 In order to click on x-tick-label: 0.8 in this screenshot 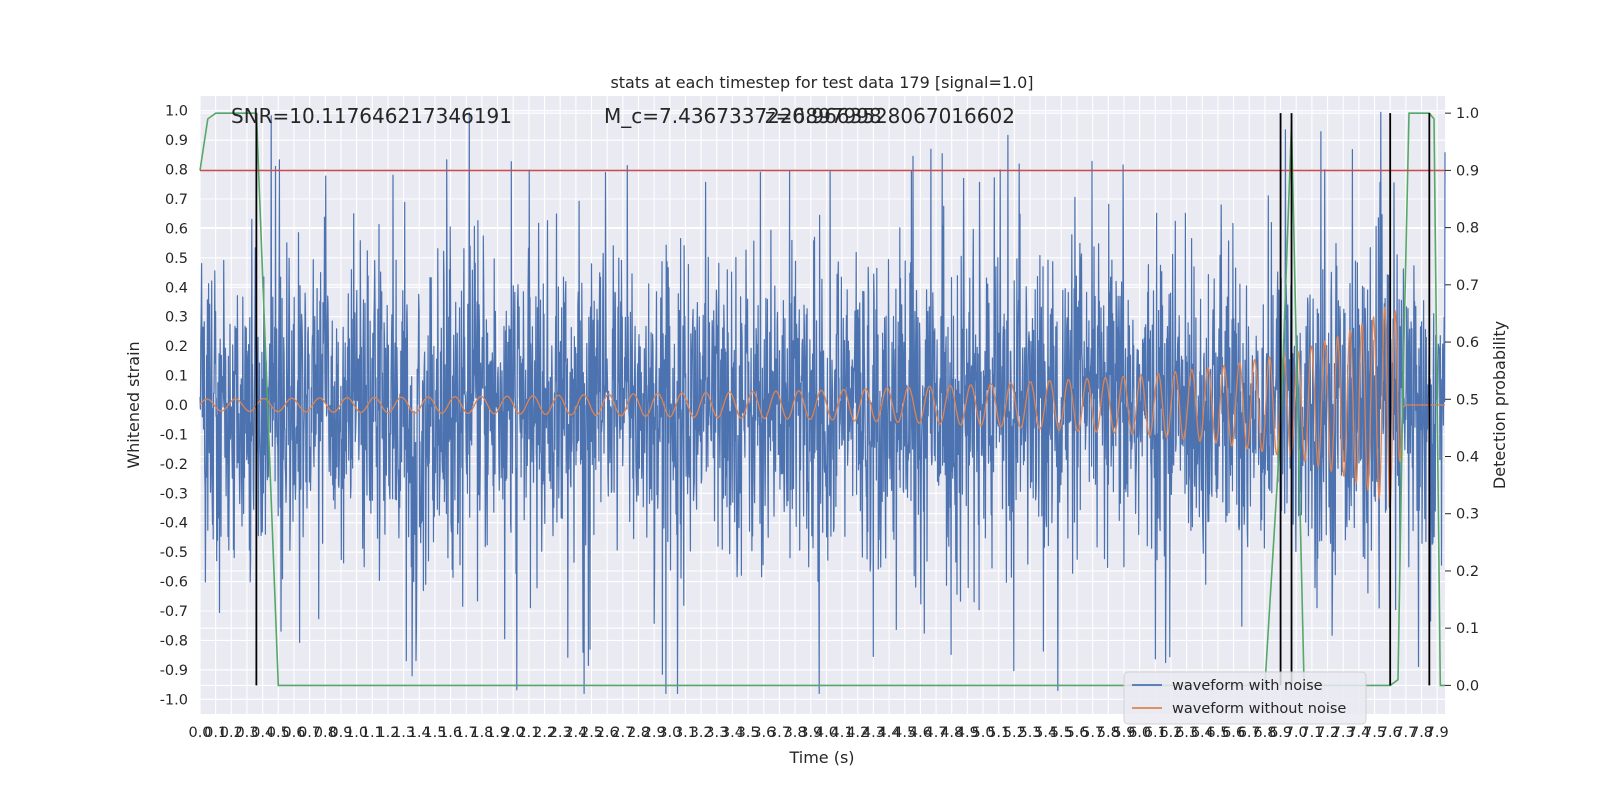, I will do `click(325, 733)`.